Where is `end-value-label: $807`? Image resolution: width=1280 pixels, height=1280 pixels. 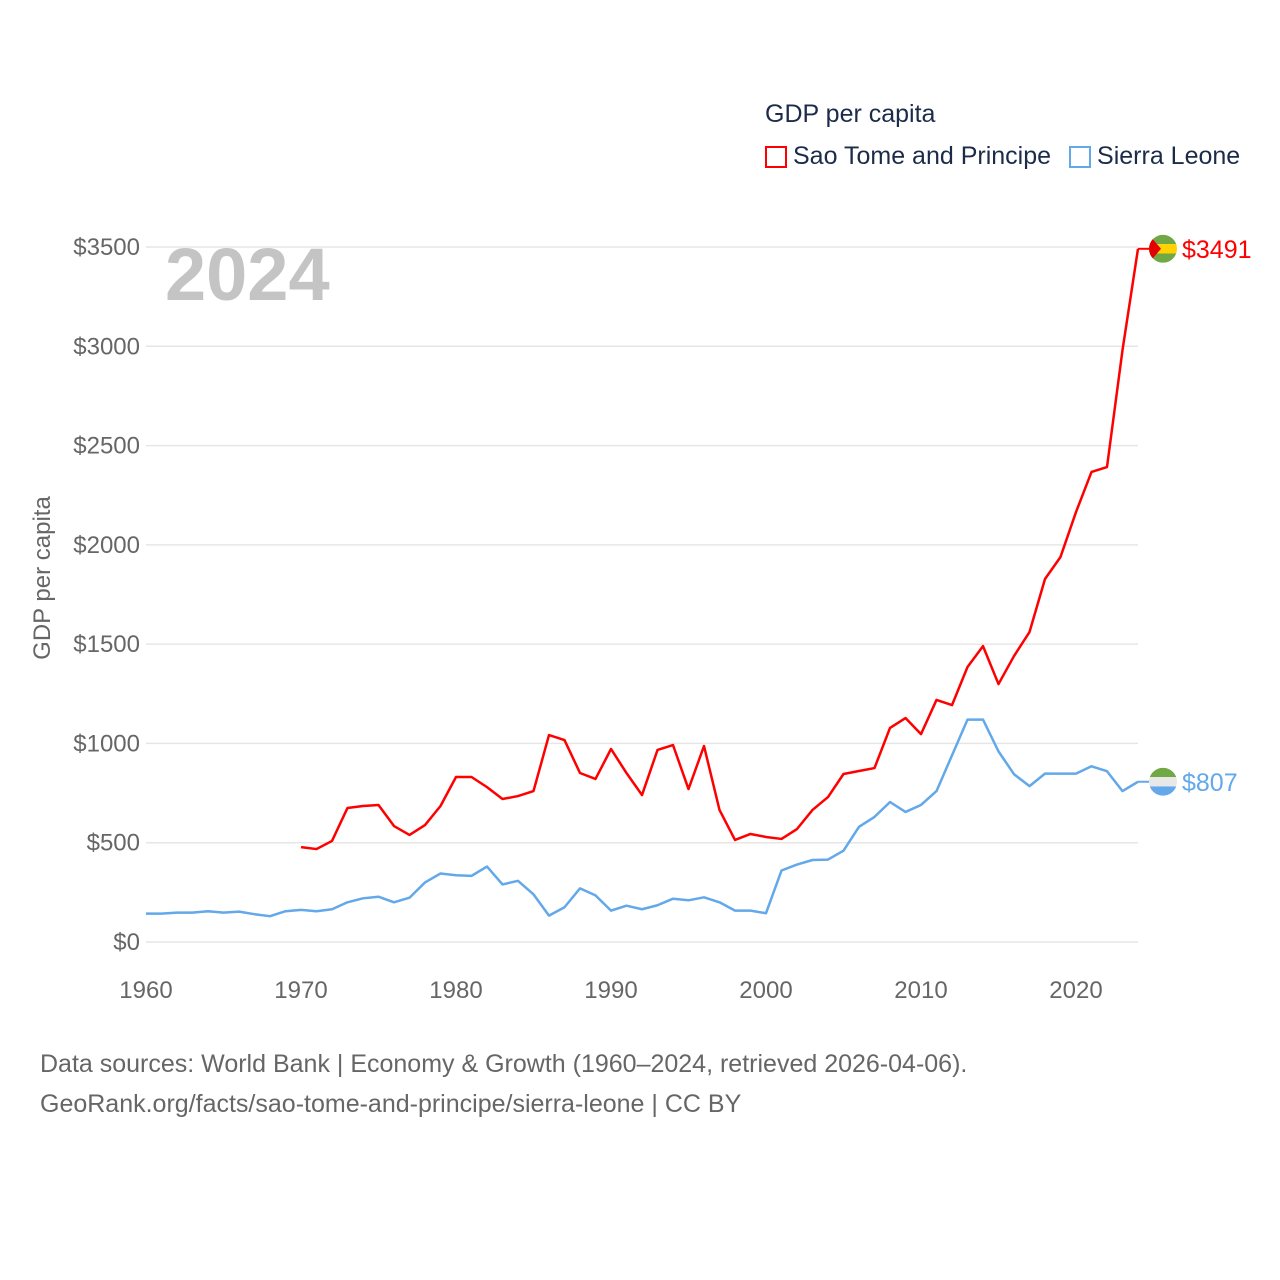
end-value-label: $807 is located at coordinates (1210, 783).